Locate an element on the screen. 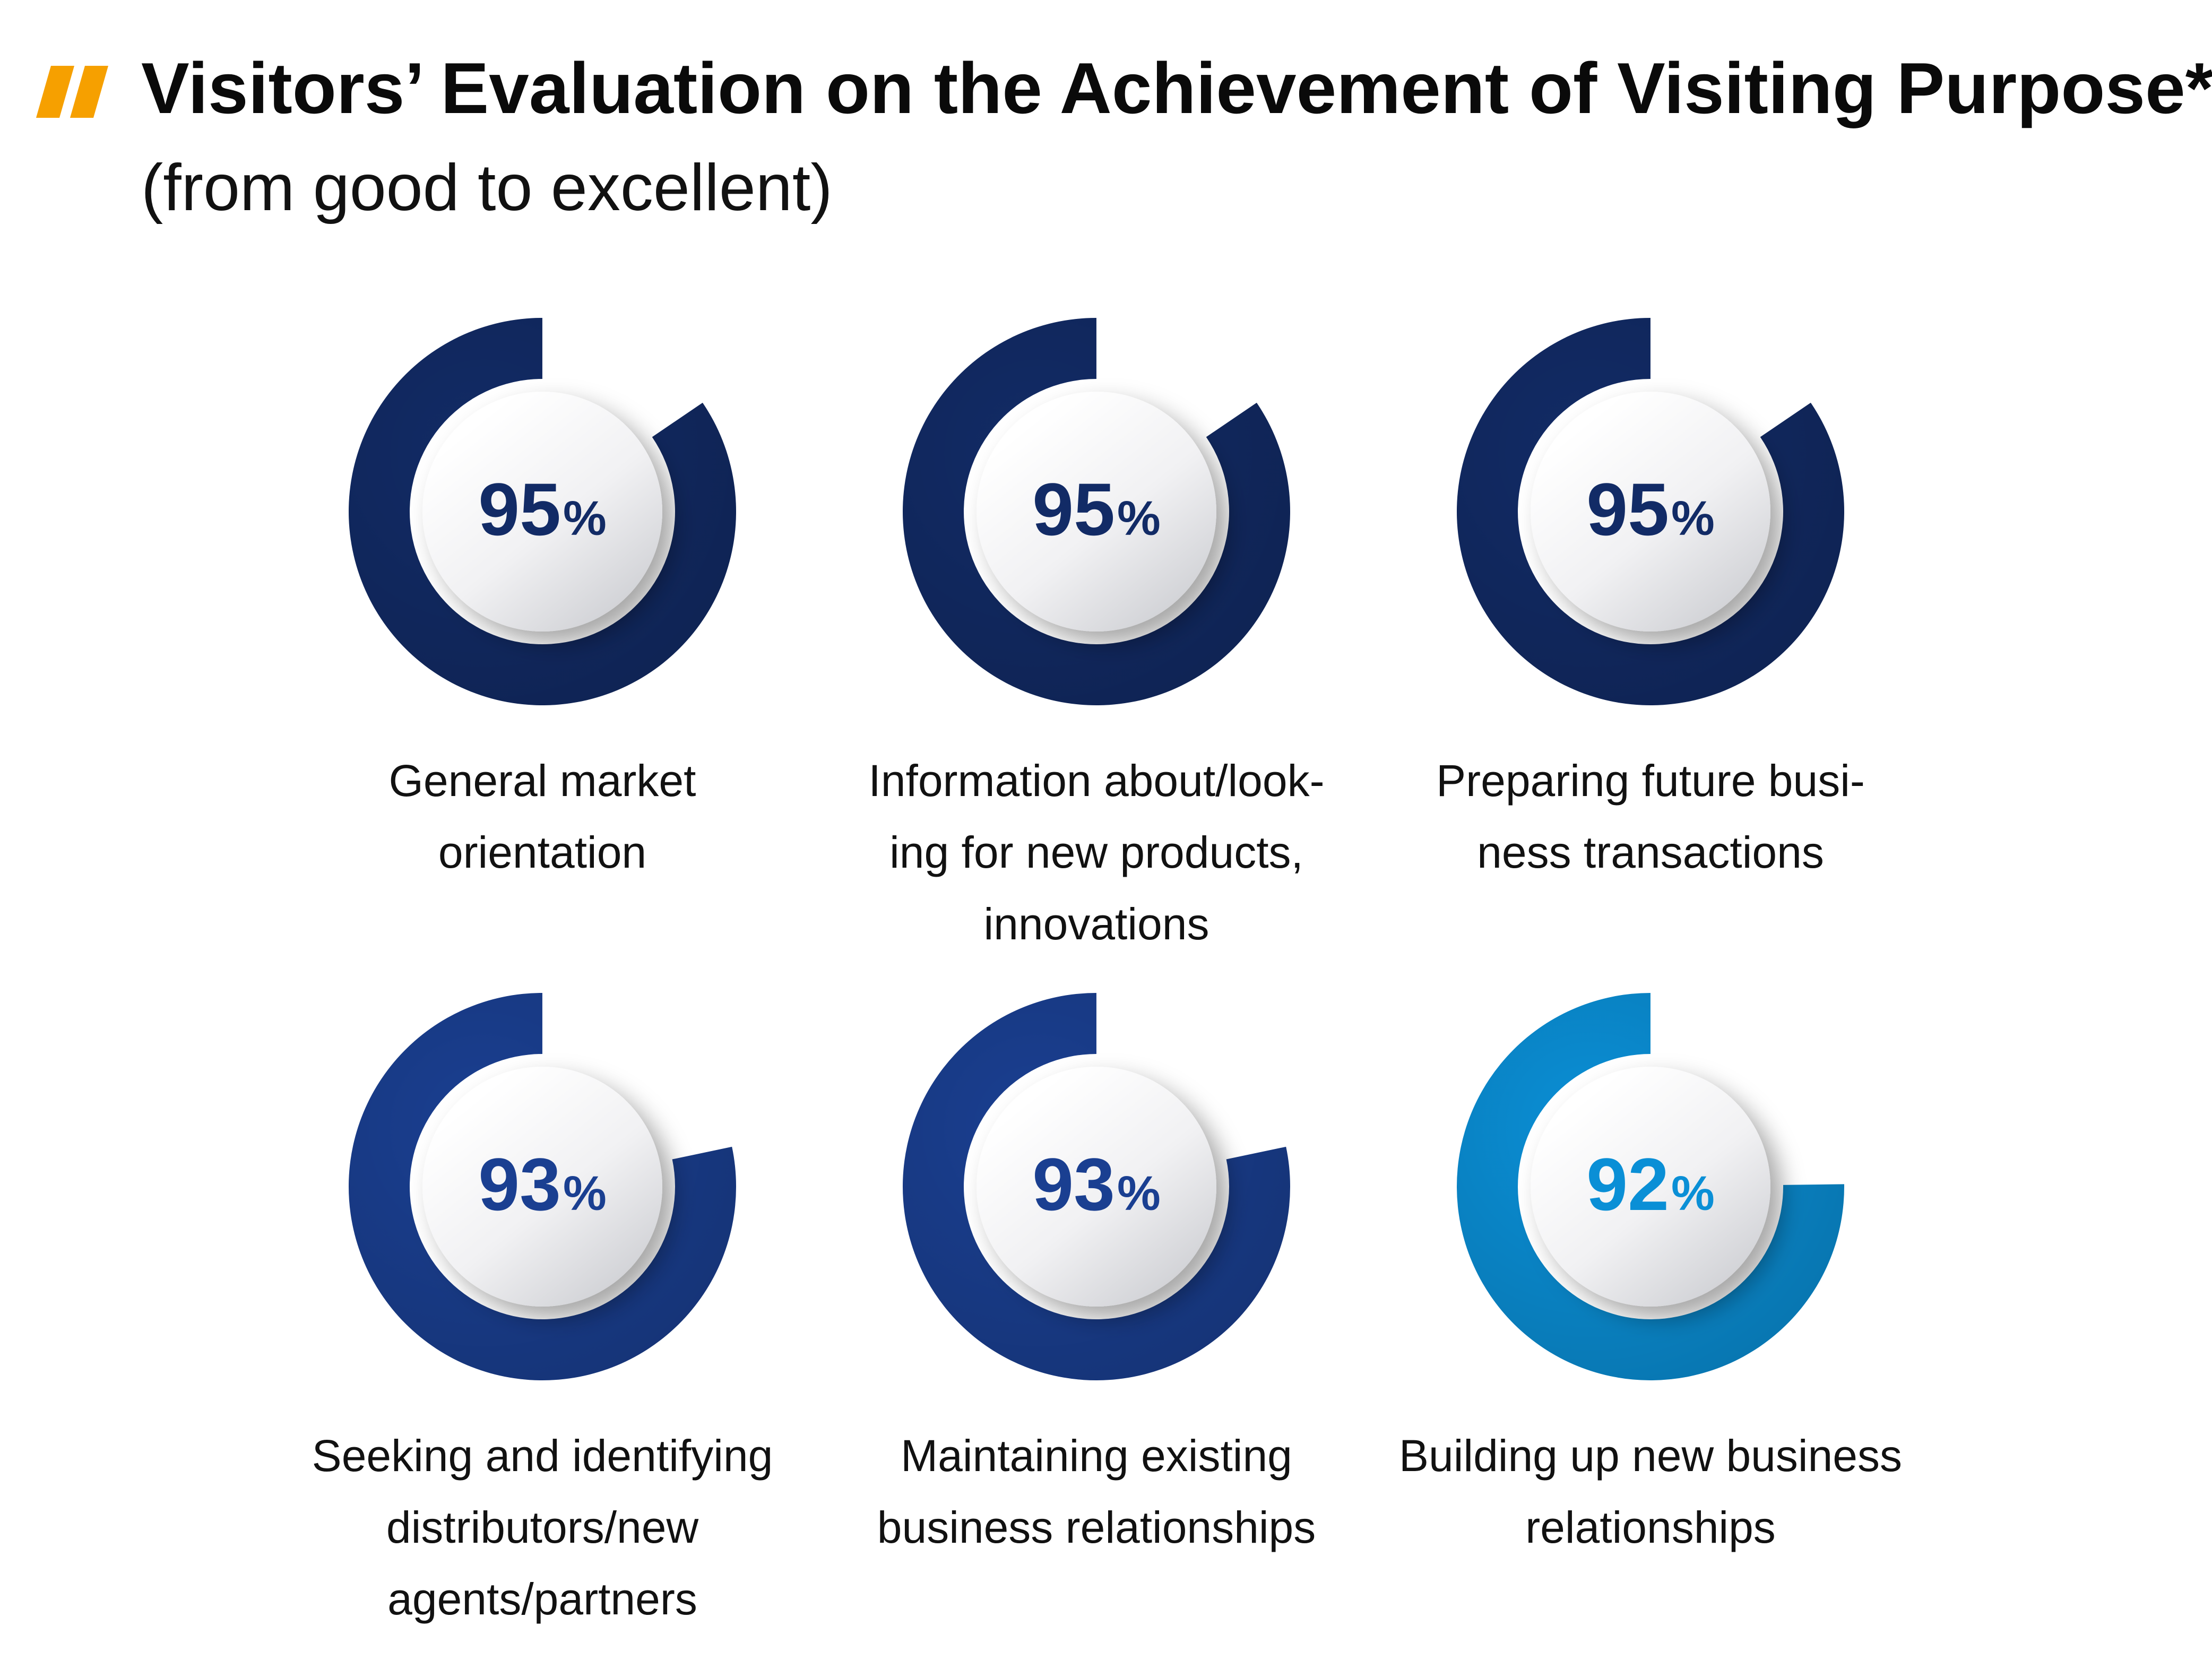  donut-category-label-line: ing for new products, is located at coordinates (1096, 852).